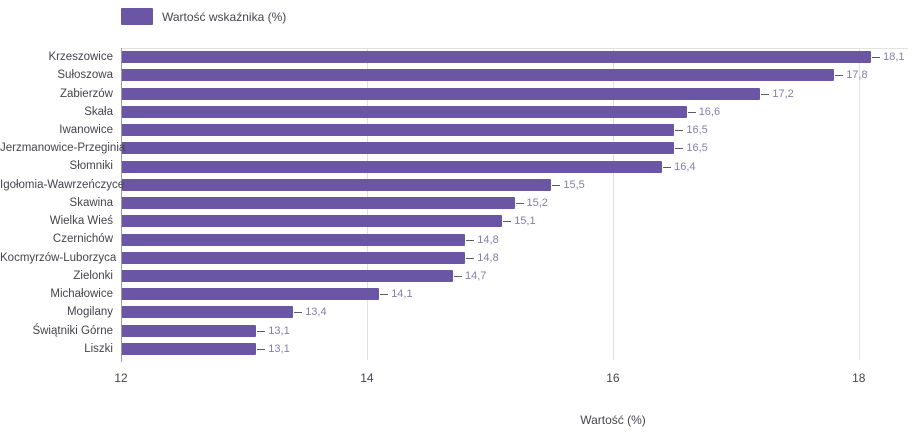 Image resolution: width=913 pixels, height=435 pixels. Describe the element at coordinates (98, 348) in the screenshot. I see `category-label: Liszki` at that location.